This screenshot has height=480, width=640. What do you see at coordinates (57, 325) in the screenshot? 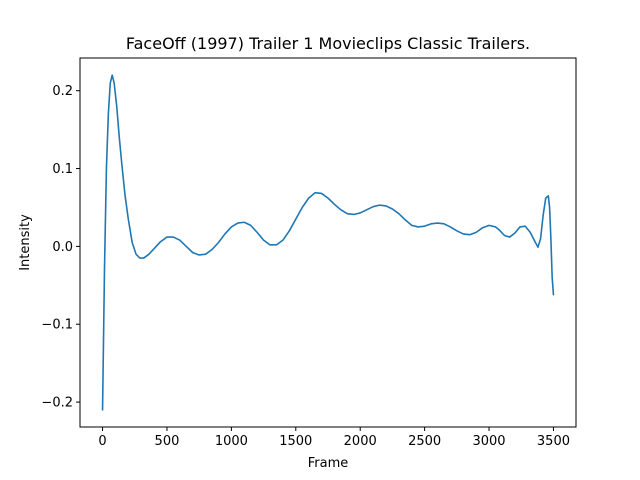
I see `y-tick-label: −0.1` at bounding box center [57, 325].